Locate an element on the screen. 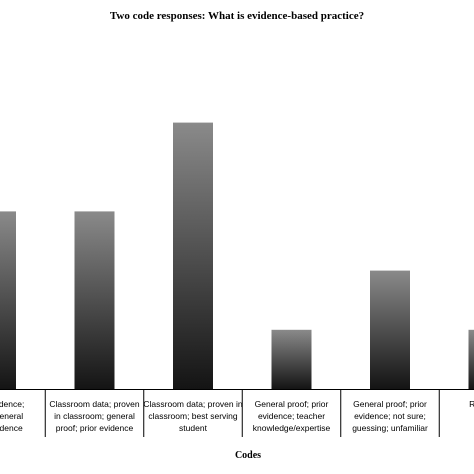  x-axis-title: Codes is located at coordinates (248, 455).